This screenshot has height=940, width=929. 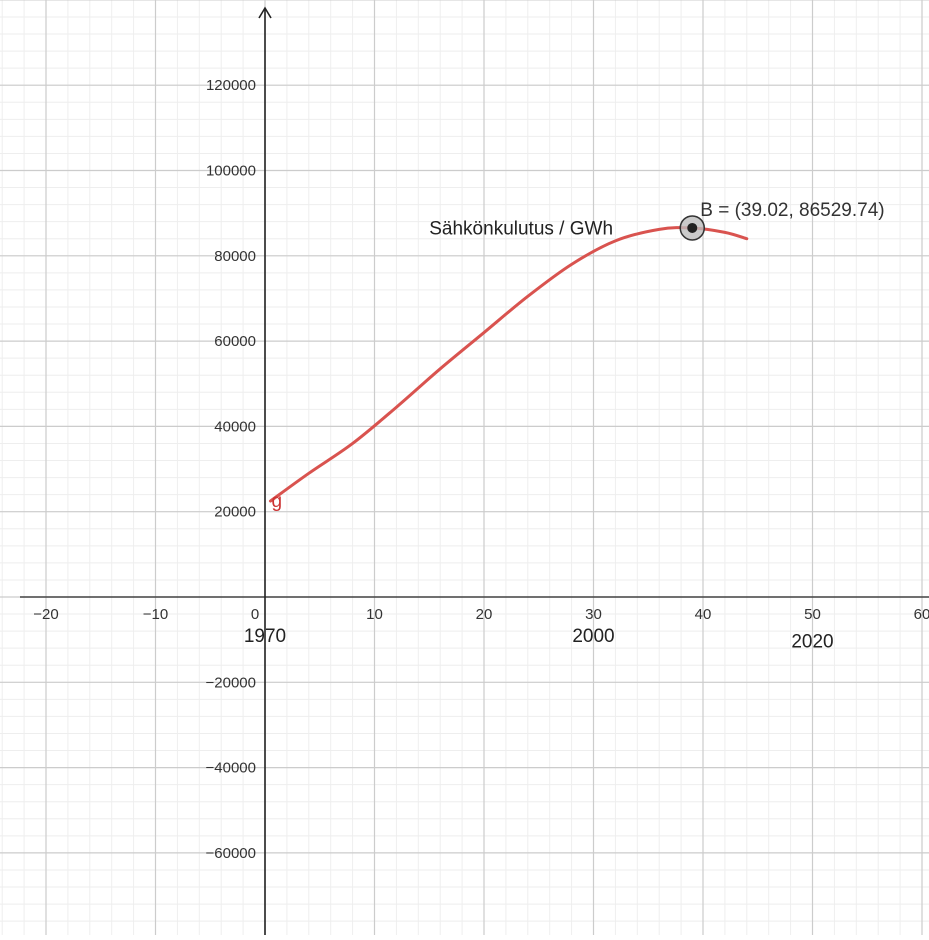 What do you see at coordinates (692, 227) in the screenshot?
I see `point-B` at bounding box center [692, 227].